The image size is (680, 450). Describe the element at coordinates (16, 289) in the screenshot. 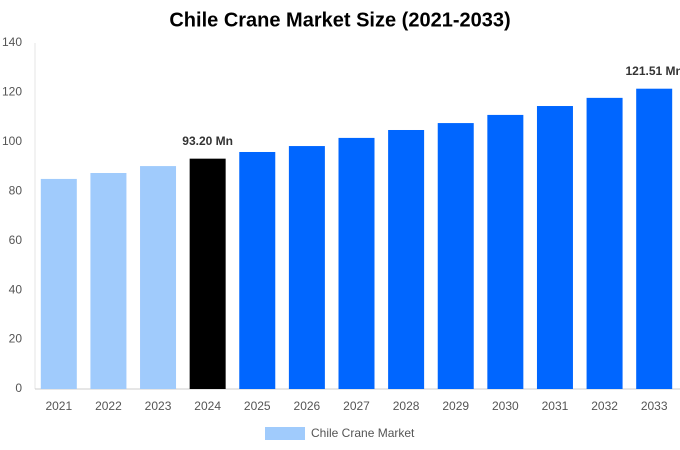

I see `y-tick-label: 40` at that location.